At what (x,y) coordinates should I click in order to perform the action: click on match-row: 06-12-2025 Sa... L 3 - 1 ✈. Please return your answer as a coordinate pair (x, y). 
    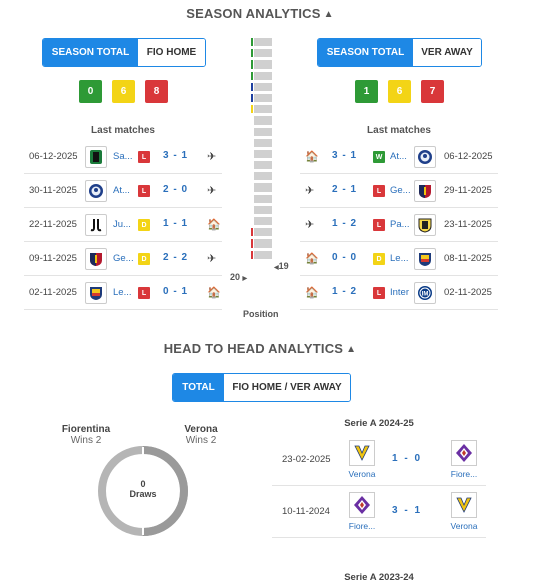
    Looking at the image, I should click on (123, 157).